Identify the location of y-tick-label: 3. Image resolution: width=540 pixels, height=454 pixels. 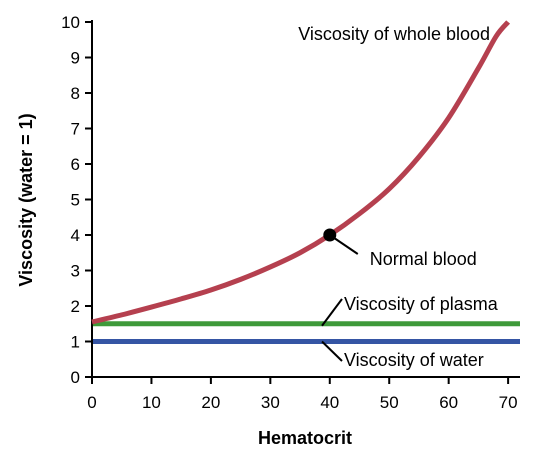
(75, 271).